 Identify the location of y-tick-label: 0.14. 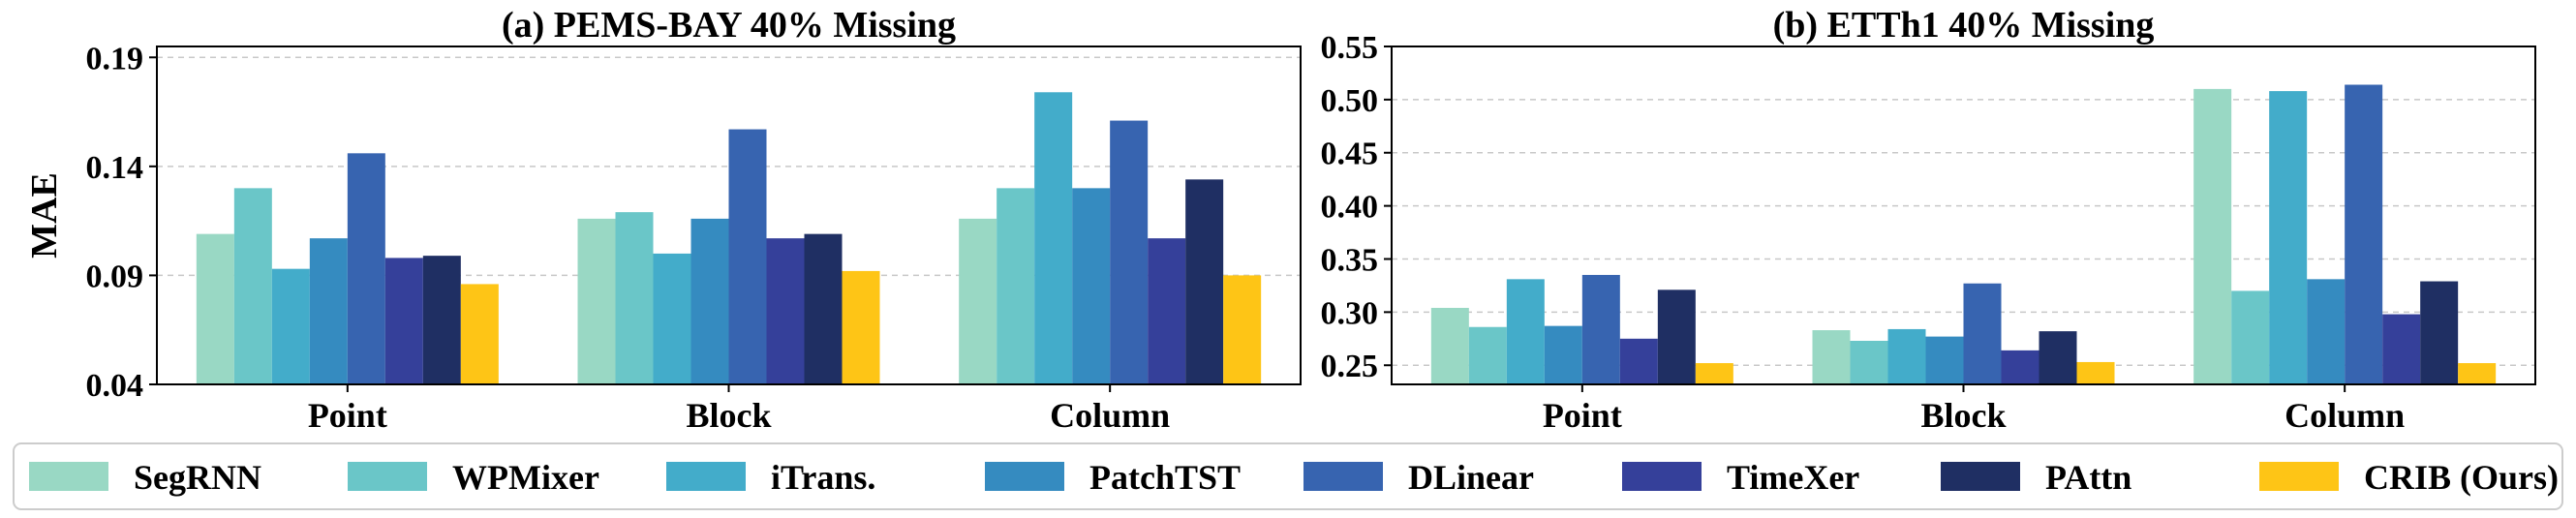
(115, 168).